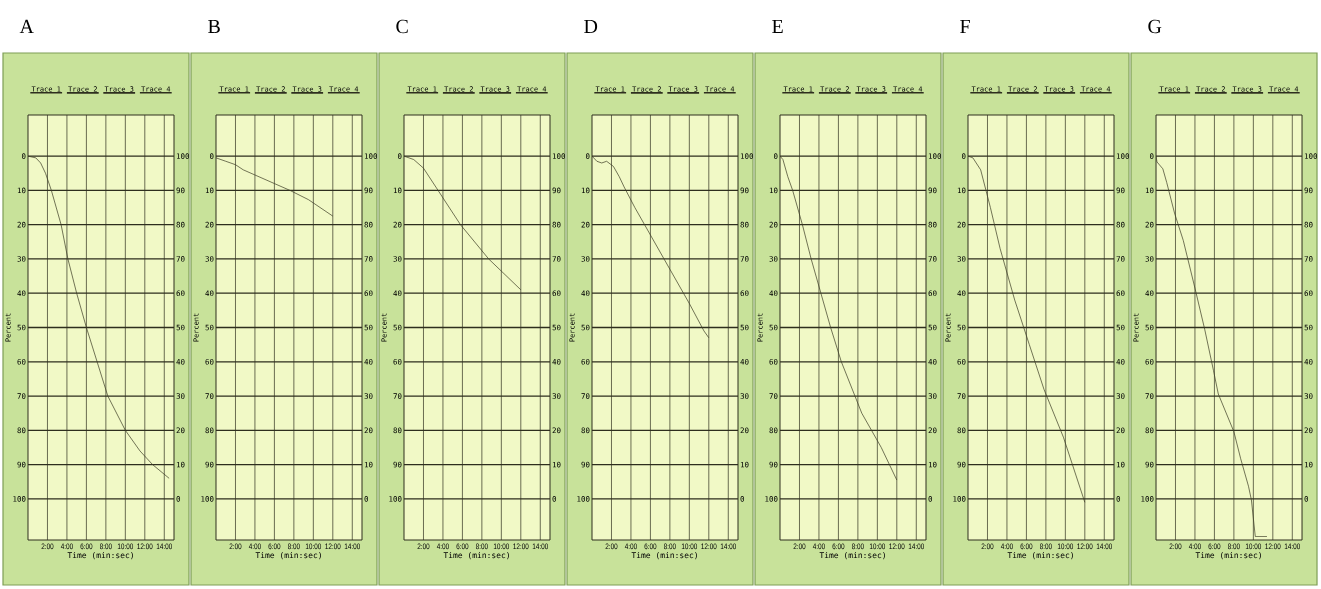 This screenshot has width=1321, height=589. Describe the element at coordinates (1155, 26) in the screenshot. I see `chart-title: G` at that location.